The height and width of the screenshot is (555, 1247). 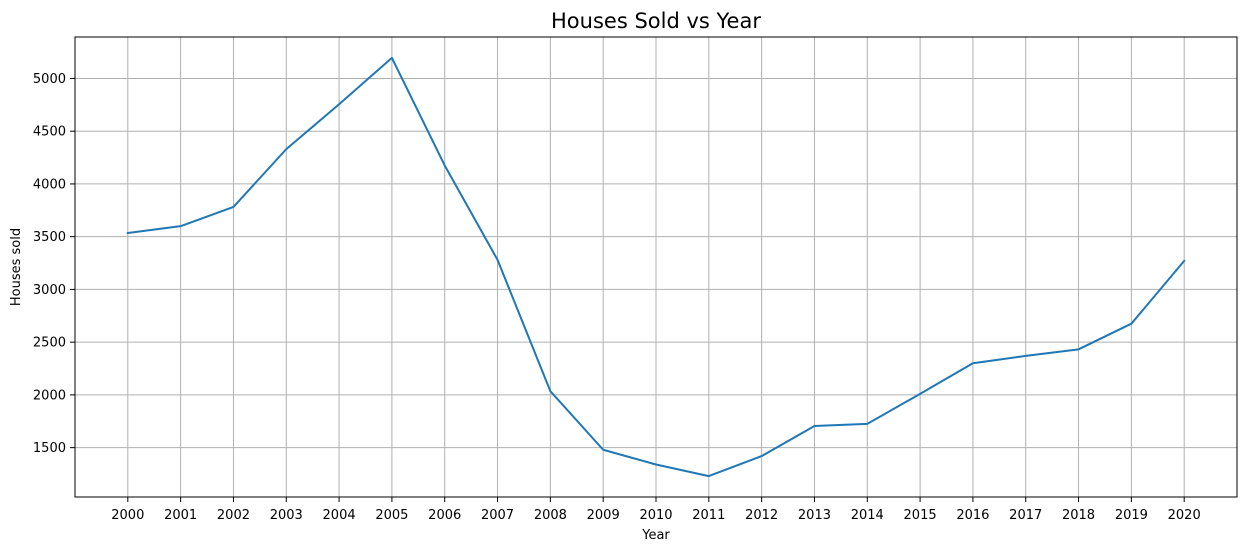 I want to click on y-tick-label: 2000, so click(x=49, y=395).